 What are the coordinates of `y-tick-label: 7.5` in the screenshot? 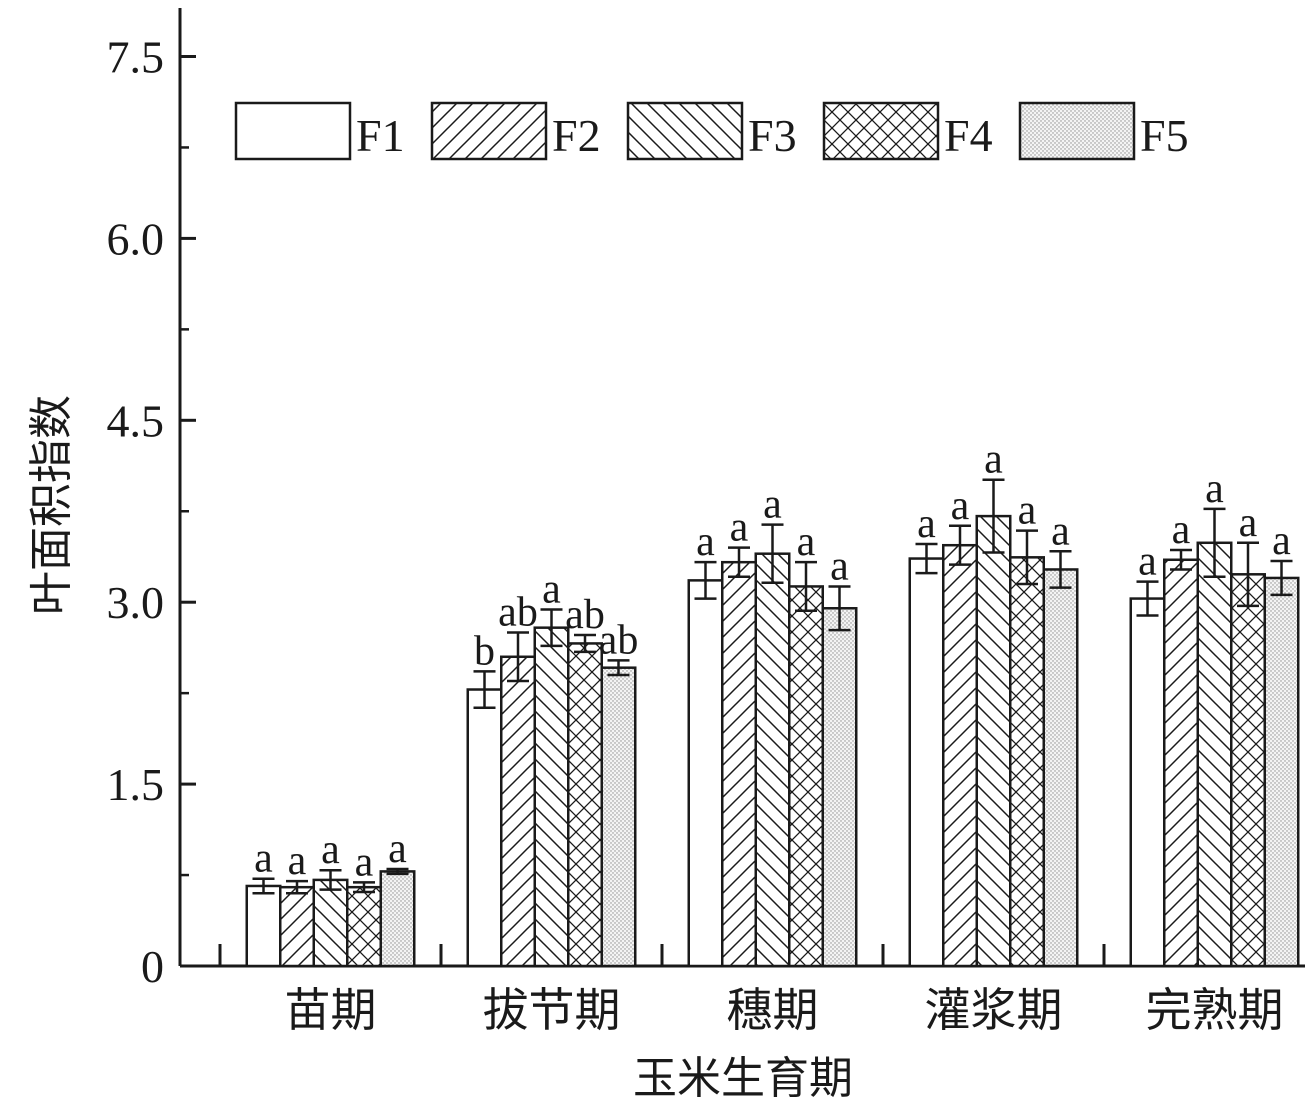 It's located at (136, 57).